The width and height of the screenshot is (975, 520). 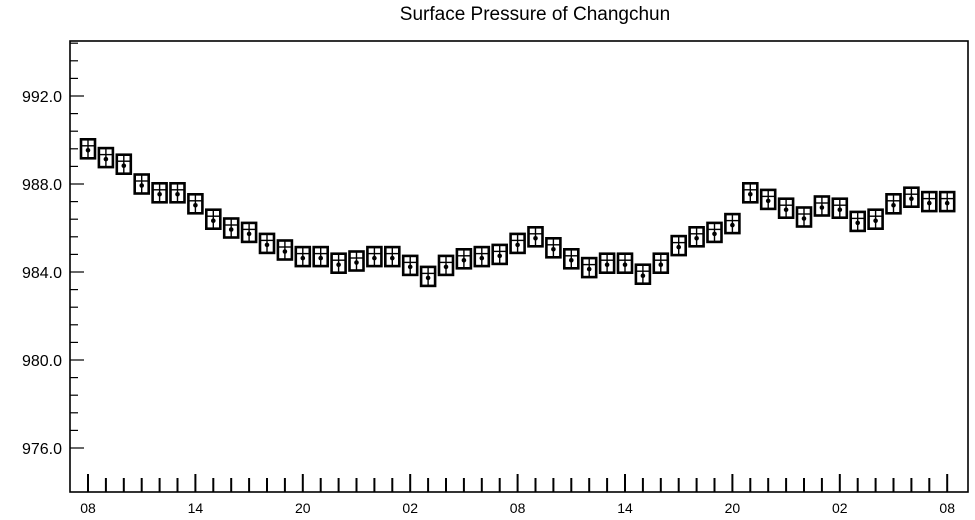 What do you see at coordinates (535, 14) in the screenshot?
I see `chart-title: Surface Pressure of Changchun` at bounding box center [535, 14].